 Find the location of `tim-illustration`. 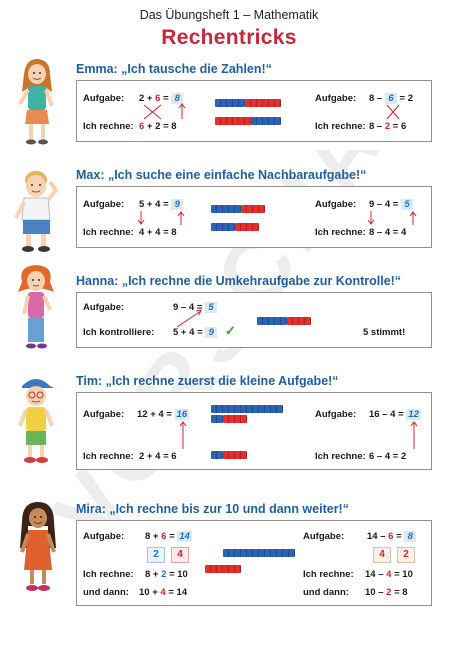

tim-illustration is located at coordinates (36, 421).